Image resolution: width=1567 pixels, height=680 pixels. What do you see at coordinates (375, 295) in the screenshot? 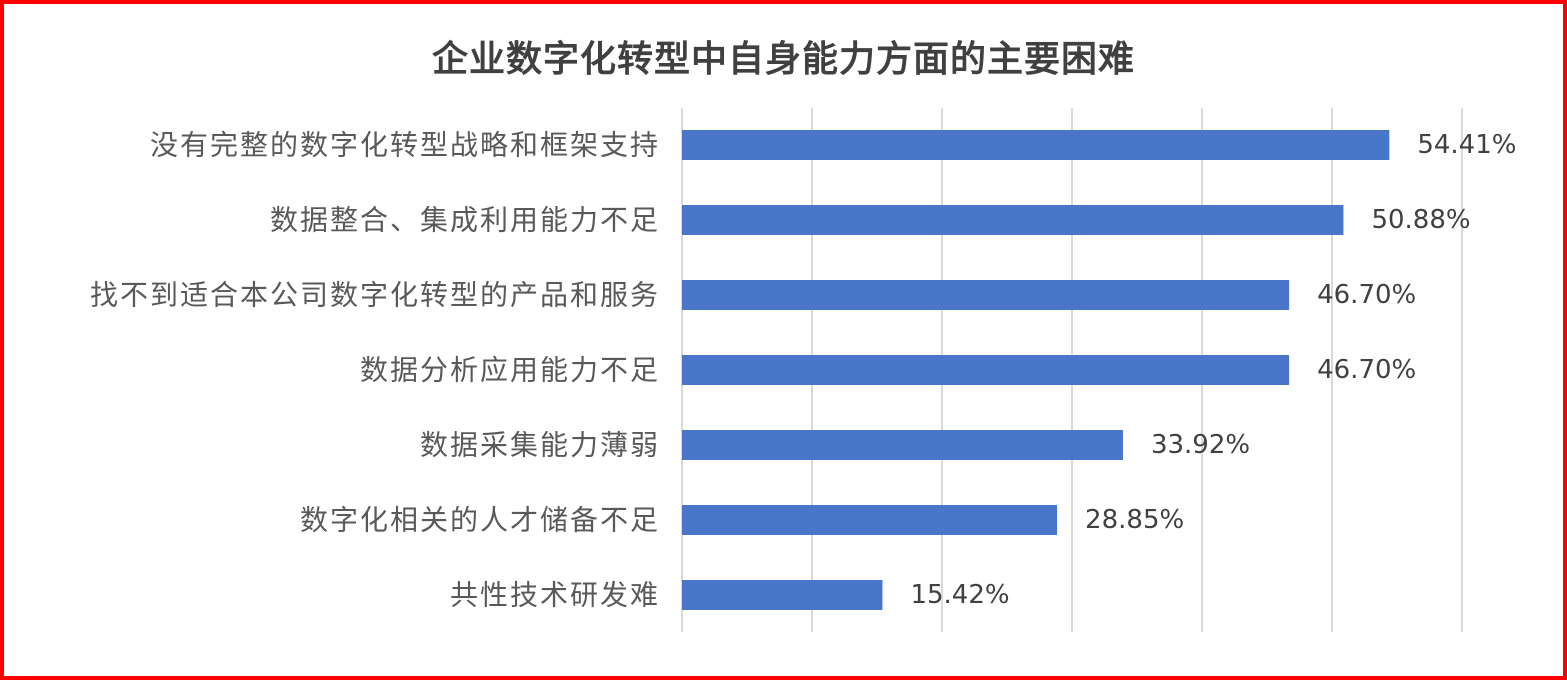
I see `category-label: 找不到适合本公司数字化转型的产品和服务` at bounding box center [375, 295].